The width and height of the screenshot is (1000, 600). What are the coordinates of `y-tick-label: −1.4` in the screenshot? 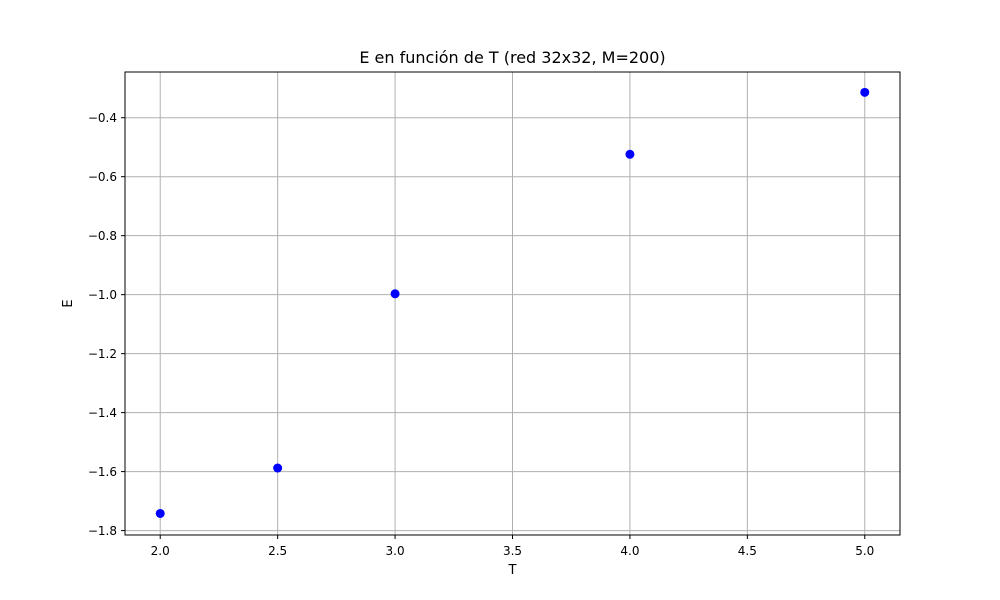 It's located at (102, 413).